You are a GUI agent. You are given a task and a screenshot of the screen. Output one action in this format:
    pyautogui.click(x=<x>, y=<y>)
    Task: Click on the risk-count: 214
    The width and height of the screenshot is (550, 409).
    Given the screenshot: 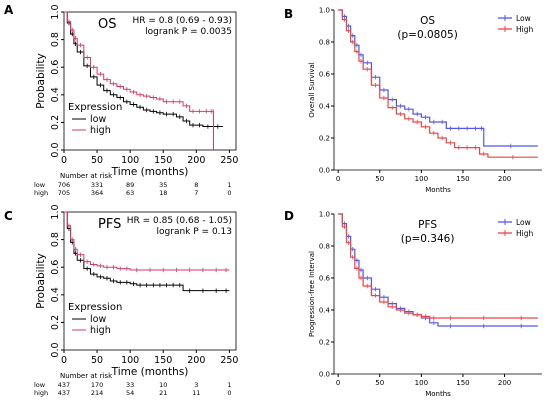 What is the action you would take?
    pyautogui.click(x=97, y=393)
    